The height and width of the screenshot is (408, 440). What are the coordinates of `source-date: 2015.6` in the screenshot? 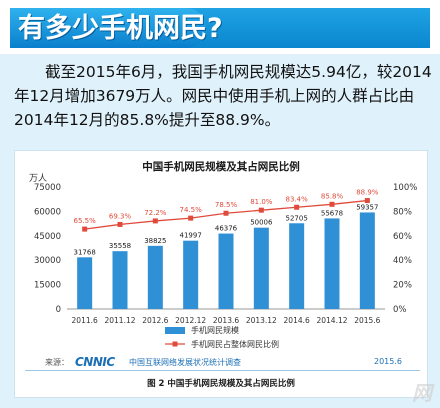 It's located at (388, 361).